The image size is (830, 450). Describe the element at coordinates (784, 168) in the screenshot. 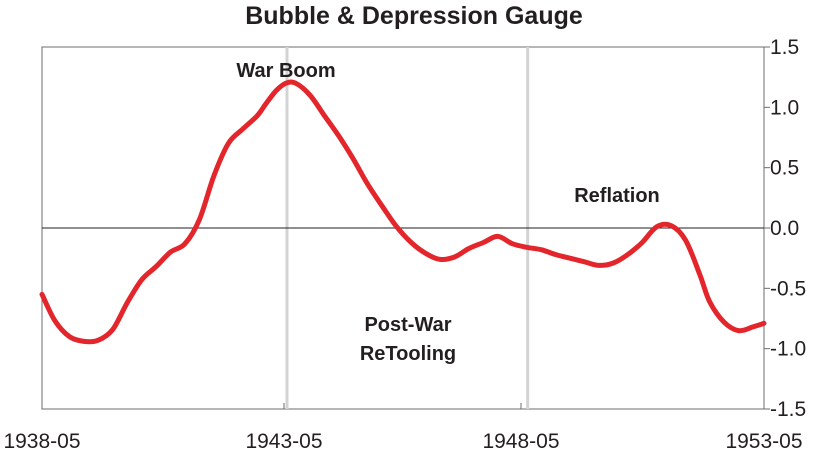

I see `y-tick-label: 0.5` at that location.